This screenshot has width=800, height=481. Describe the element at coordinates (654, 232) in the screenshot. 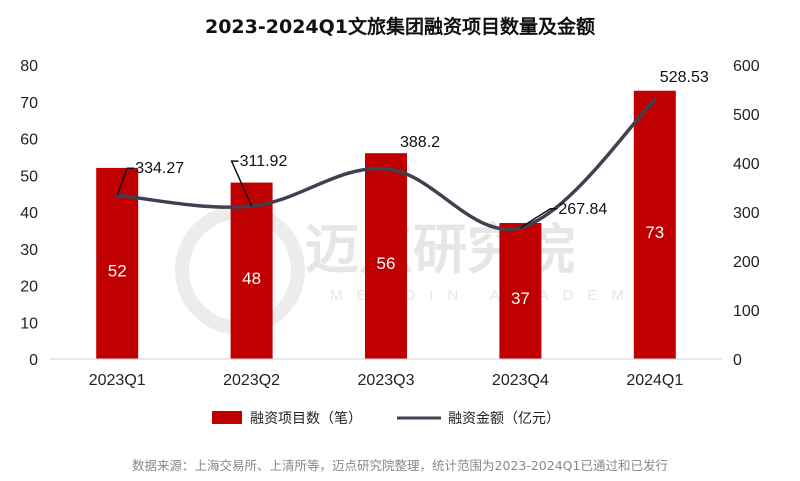

I see `bar-value-label: 73` at that location.